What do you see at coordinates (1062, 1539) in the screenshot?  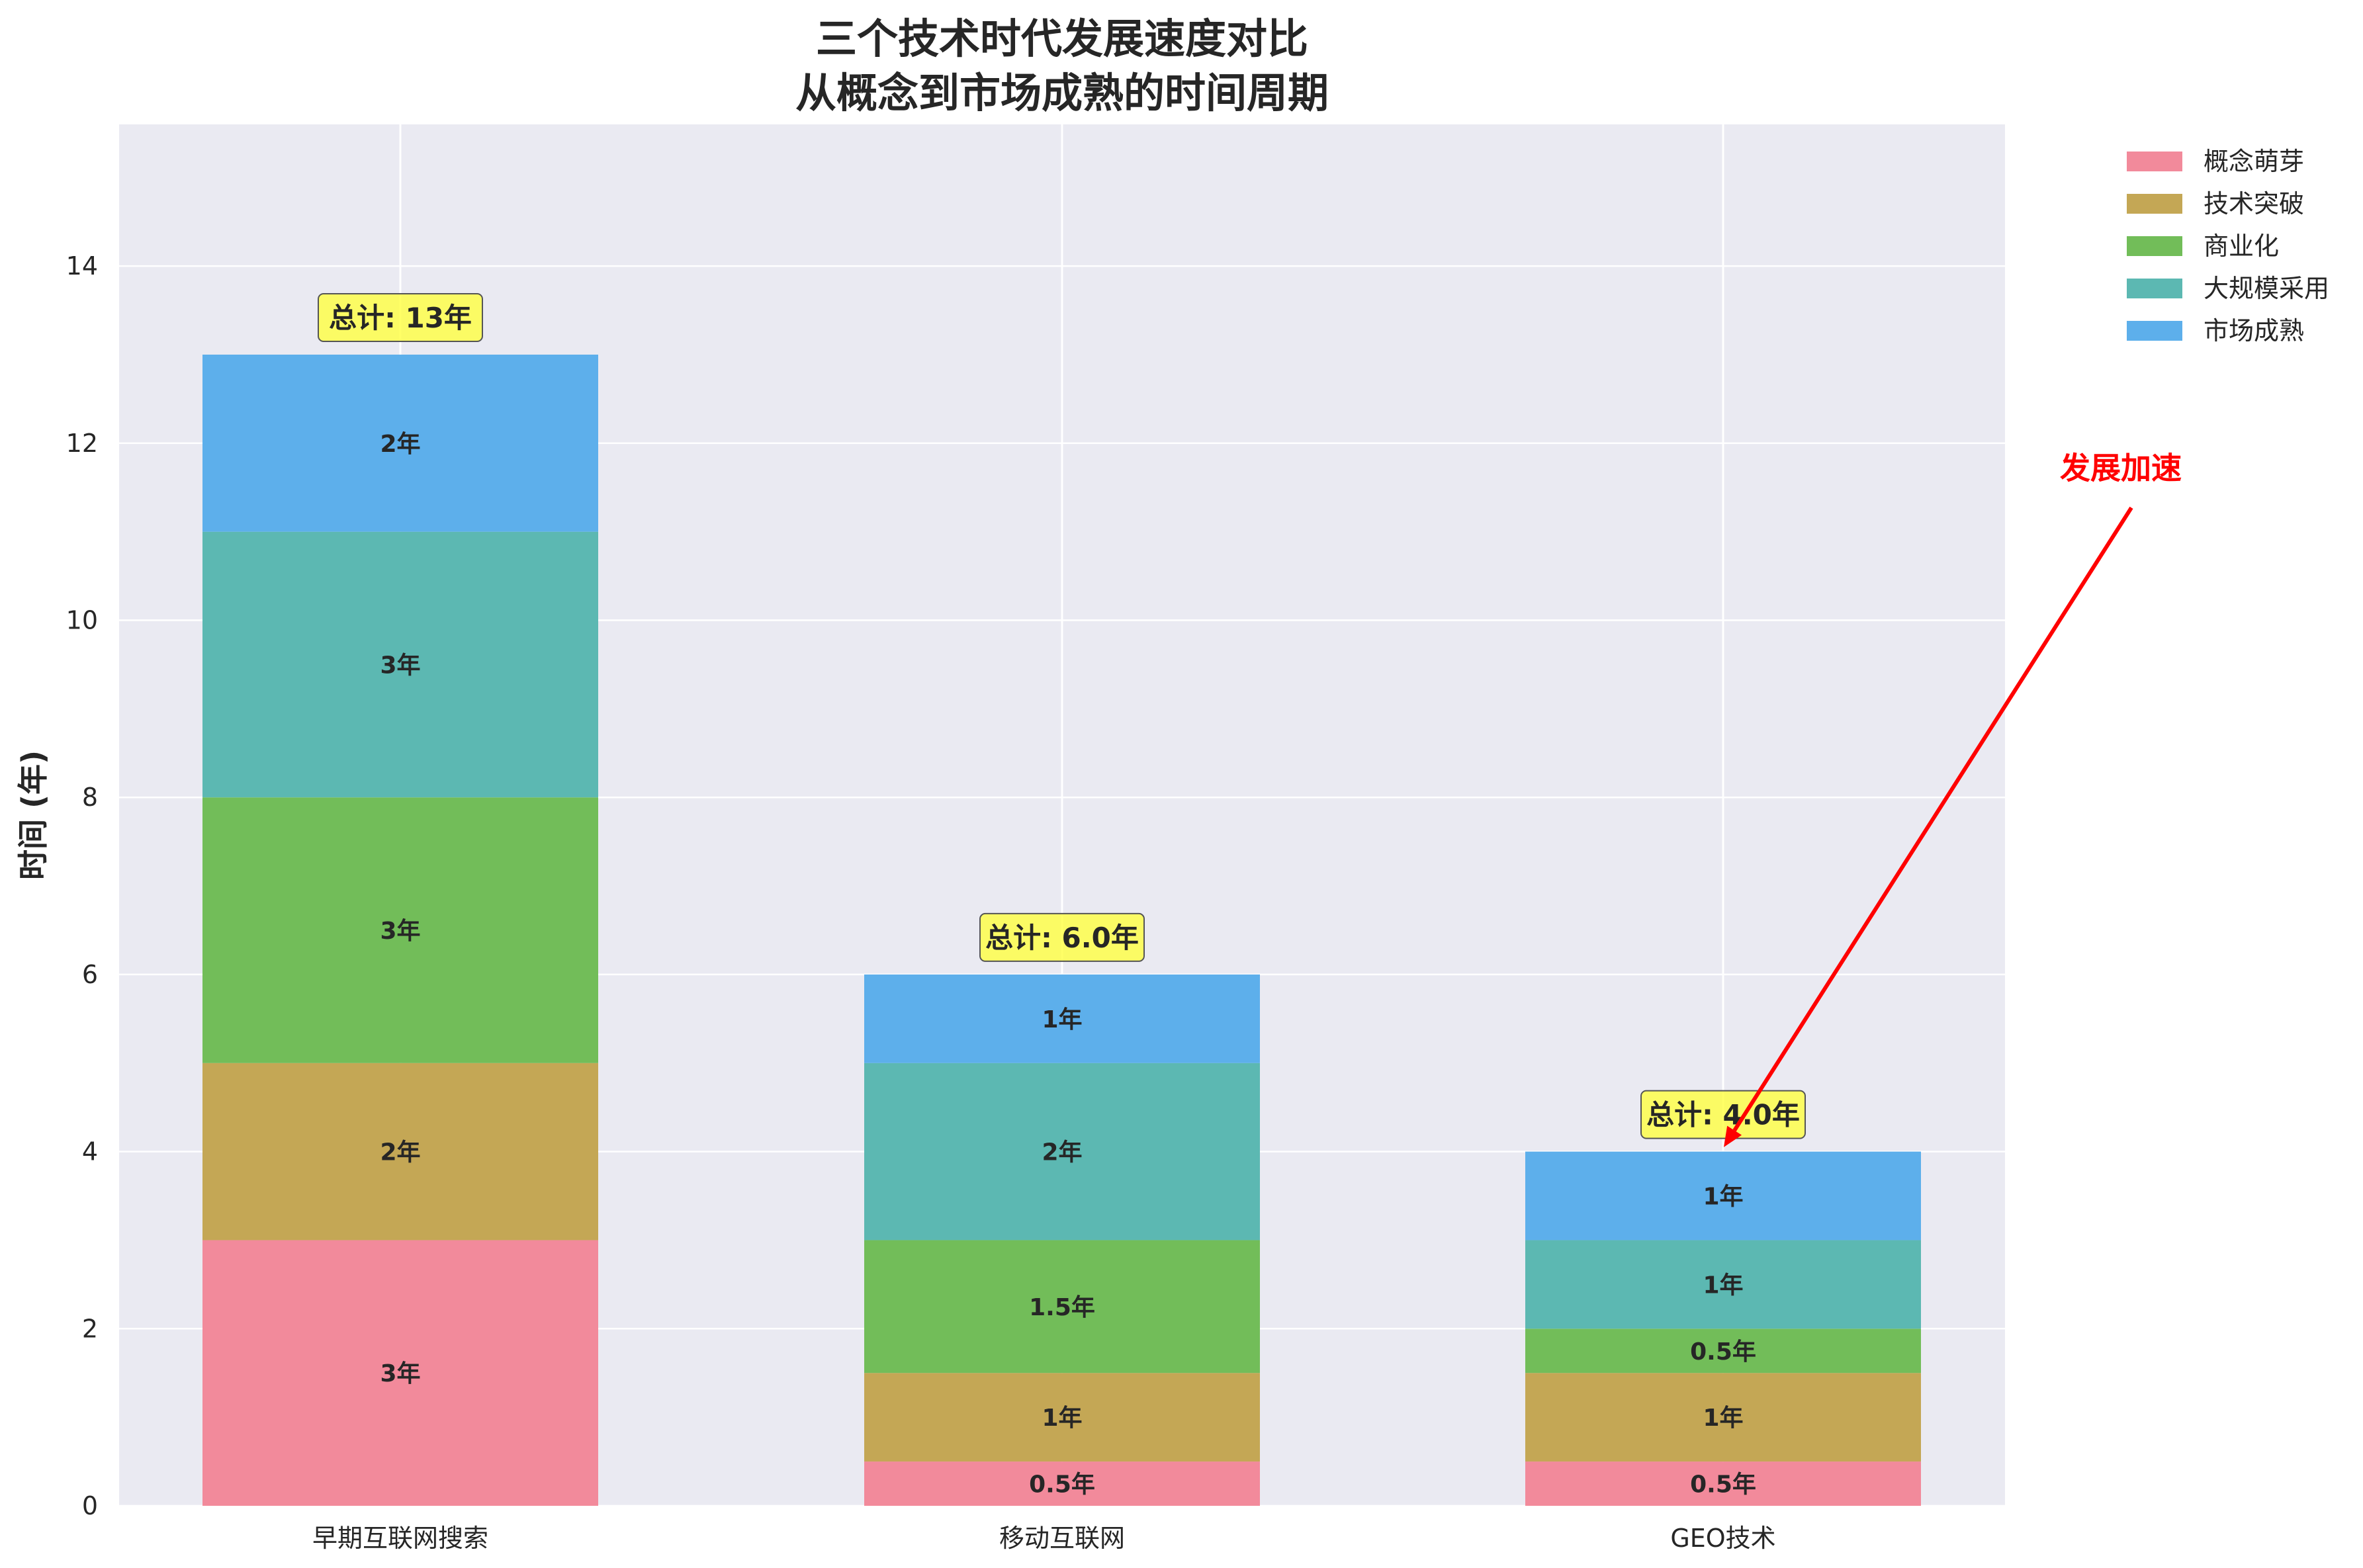 I see `x-tick-label: 移动互联网` at bounding box center [1062, 1539].